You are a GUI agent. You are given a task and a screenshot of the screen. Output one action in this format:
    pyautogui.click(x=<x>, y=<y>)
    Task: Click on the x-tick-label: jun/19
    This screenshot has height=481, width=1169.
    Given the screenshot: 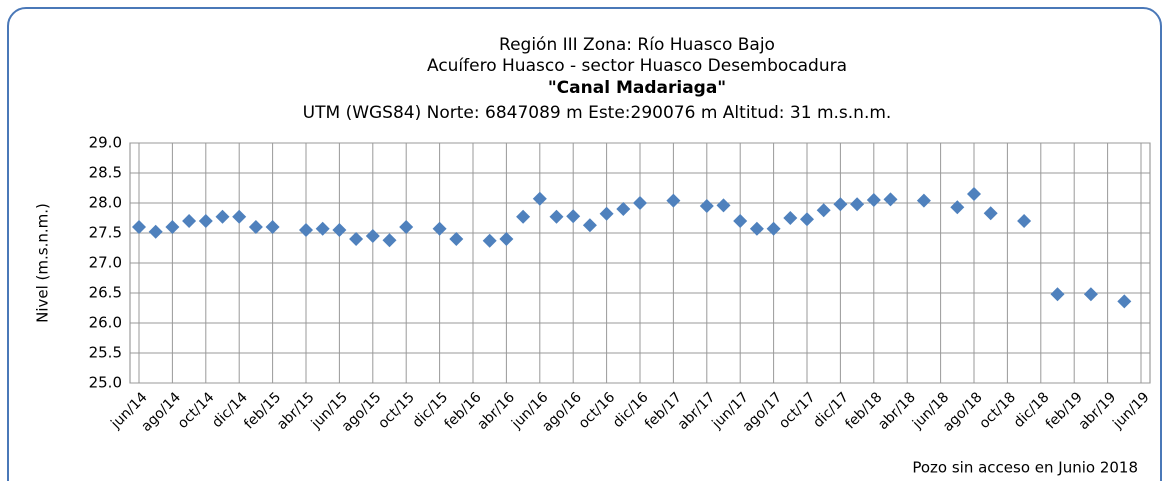 What is the action you would take?
    pyautogui.click(x=1130, y=410)
    